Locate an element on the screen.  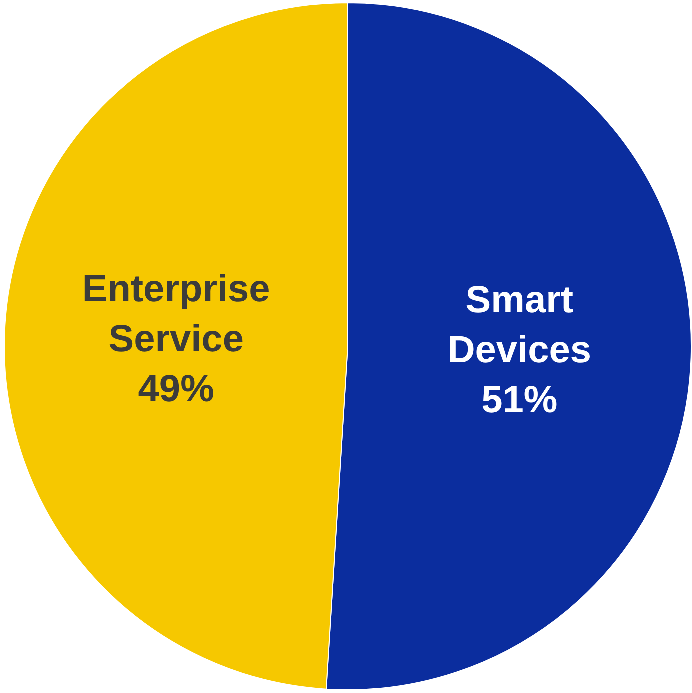
data-label: 49% is located at coordinates (176, 389).